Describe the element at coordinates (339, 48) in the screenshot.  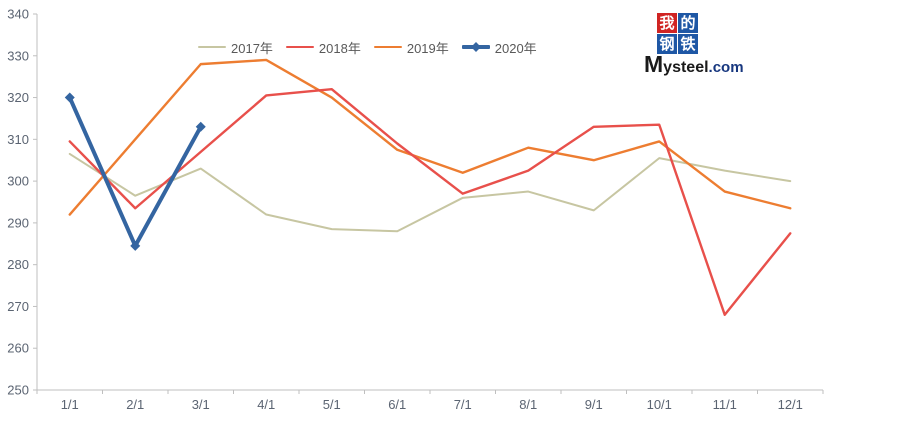
I see `legend-label: 2018年` at that location.